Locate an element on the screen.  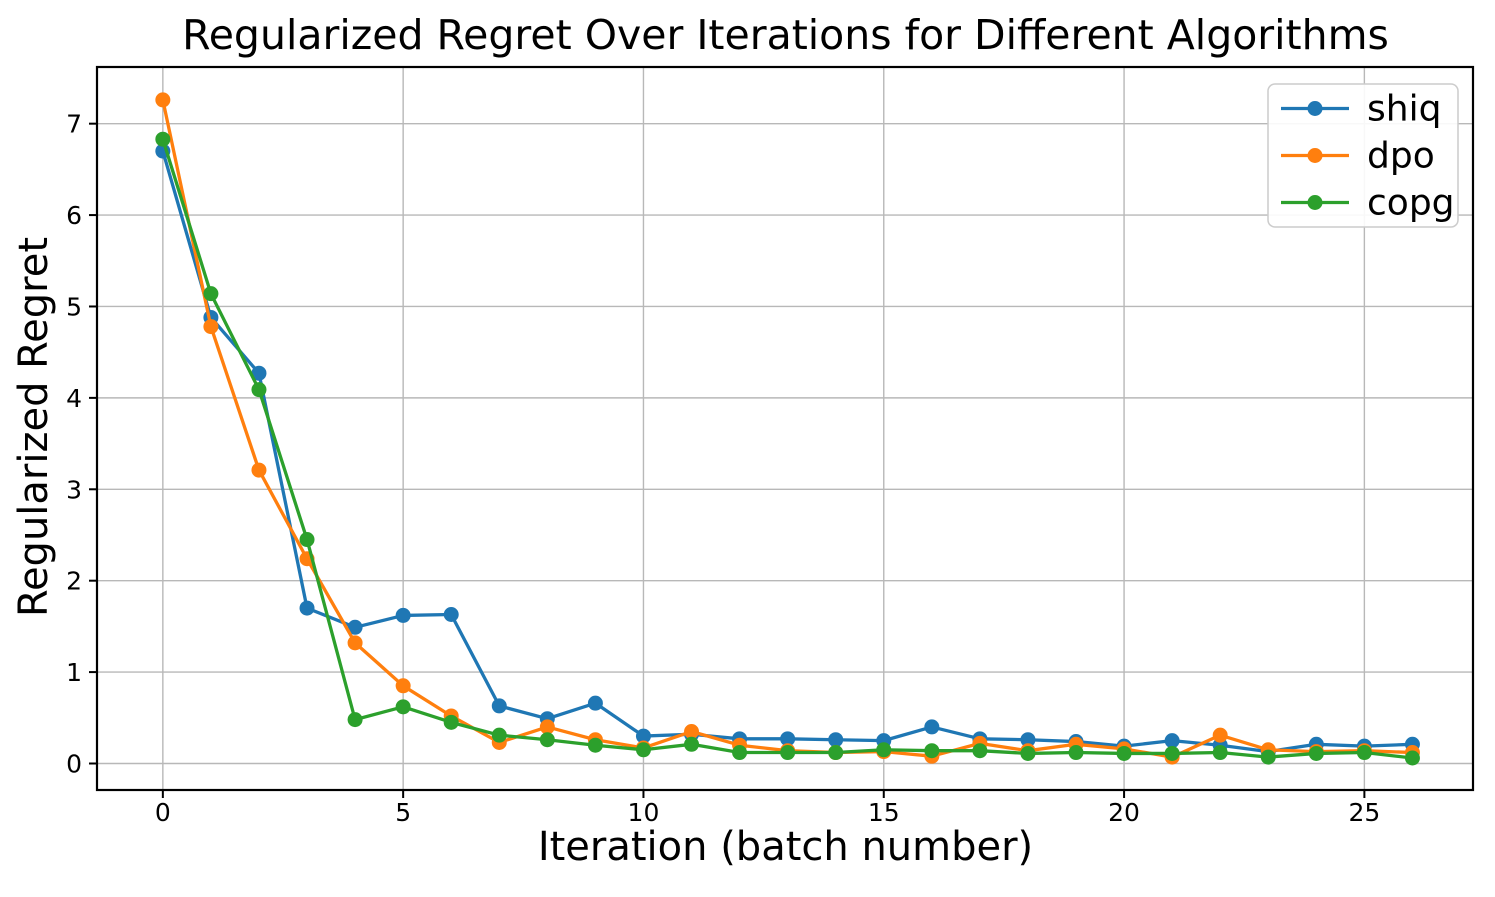
y-axis-label: Regularized Regret is located at coordinates (34, 427).